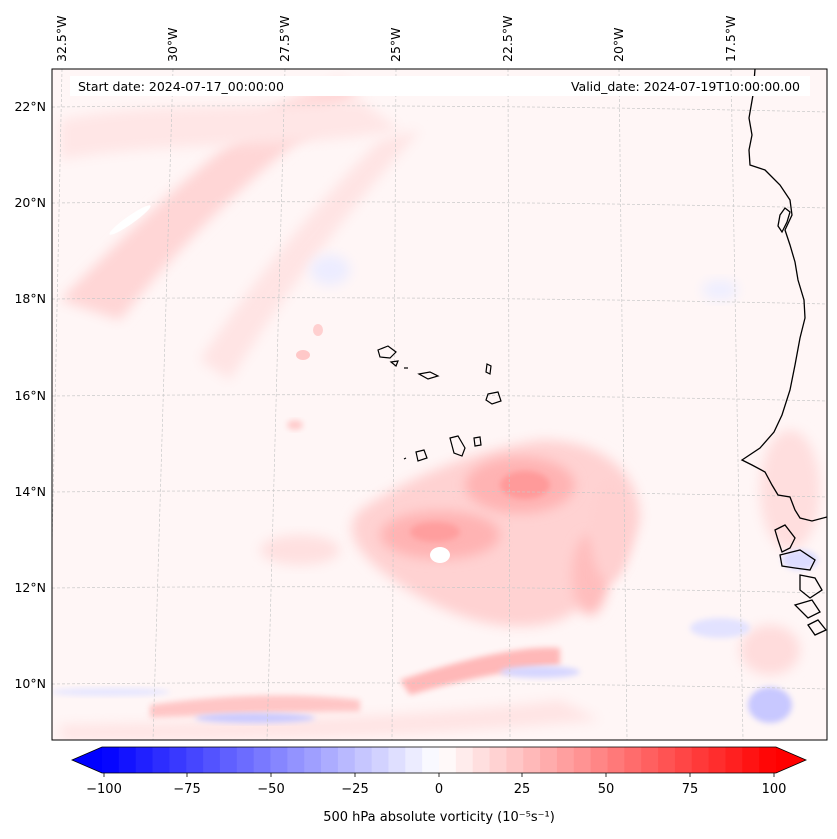 The height and width of the screenshot is (839, 837). Describe the element at coordinates (606, 789) in the screenshot. I see `colorbar-tick-label: 50` at that location.